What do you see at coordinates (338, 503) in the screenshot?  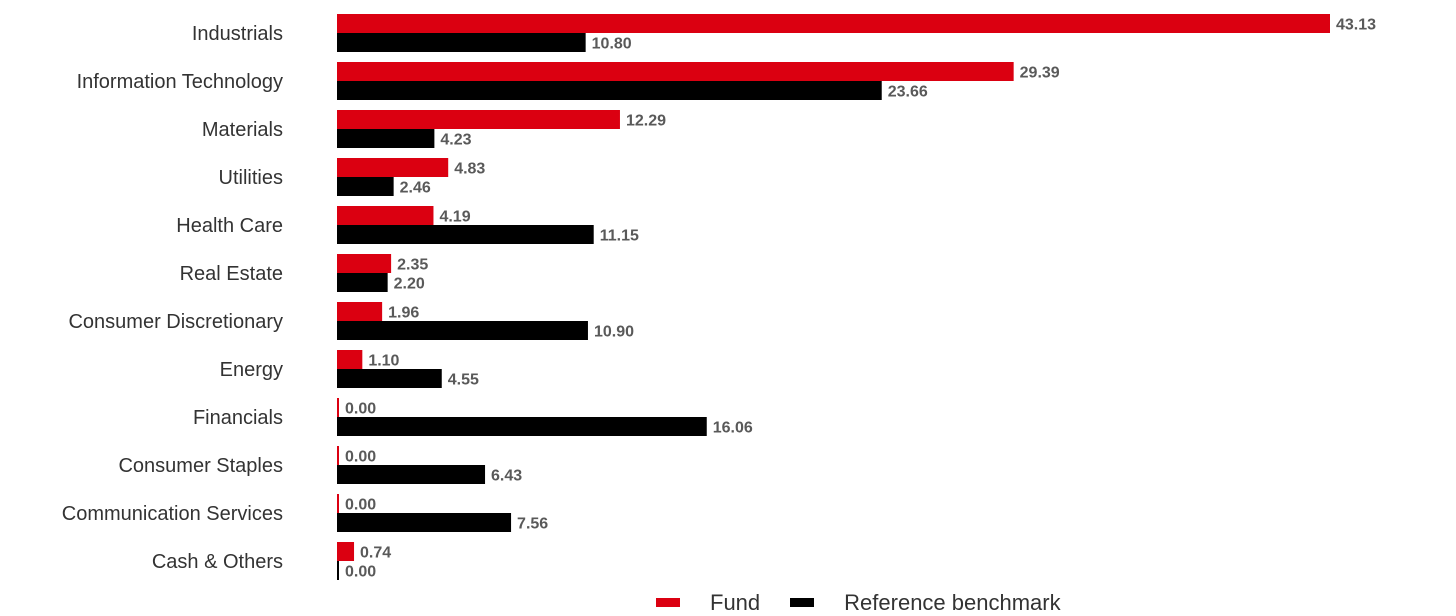 I see `bar-fund-communication-services` at bounding box center [338, 503].